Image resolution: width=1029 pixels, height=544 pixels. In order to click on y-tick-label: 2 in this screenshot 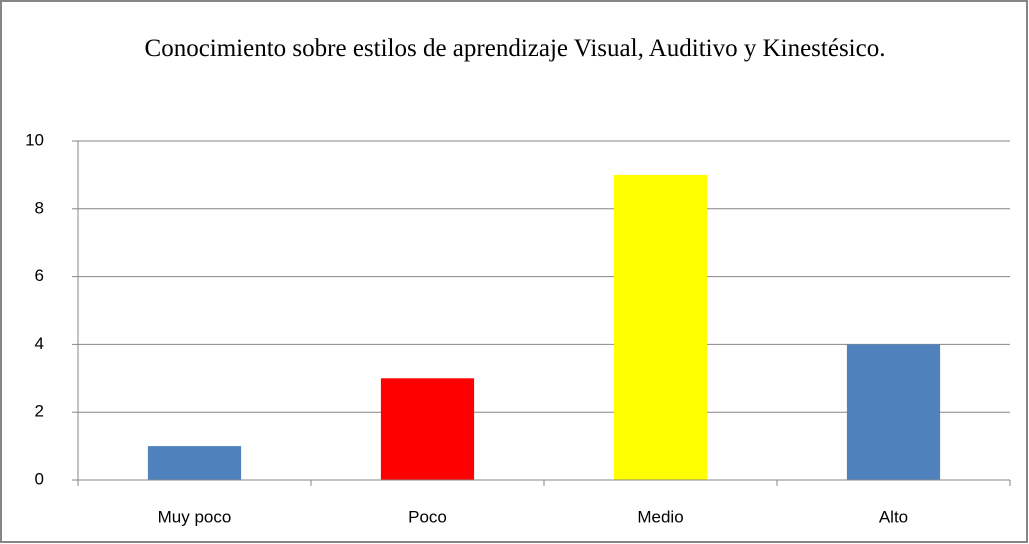, I will do `click(39, 411)`.